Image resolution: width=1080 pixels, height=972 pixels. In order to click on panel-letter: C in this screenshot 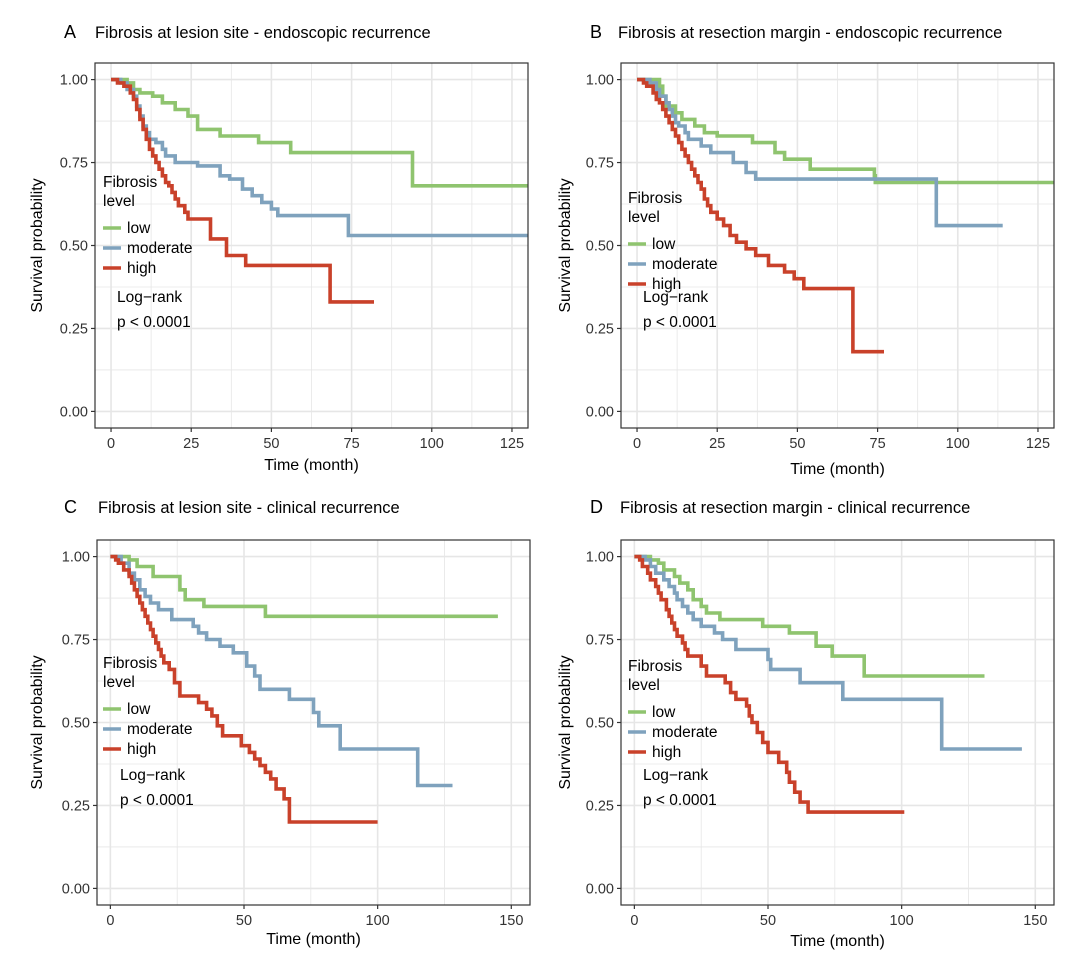, I will do `click(70, 507)`.